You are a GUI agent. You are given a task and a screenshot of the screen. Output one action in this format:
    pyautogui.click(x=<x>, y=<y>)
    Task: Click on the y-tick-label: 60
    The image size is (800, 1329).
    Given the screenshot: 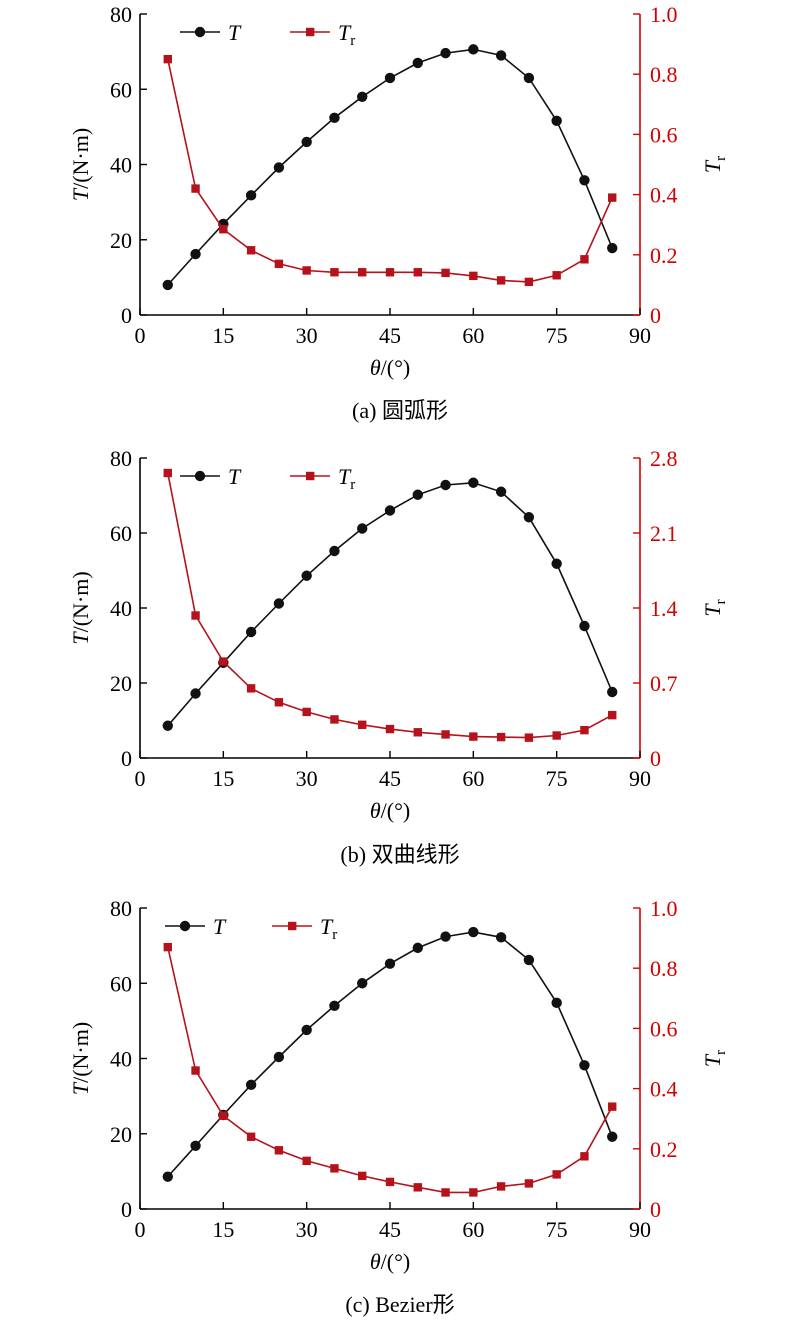 What is the action you would take?
    pyautogui.click(x=121, y=89)
    